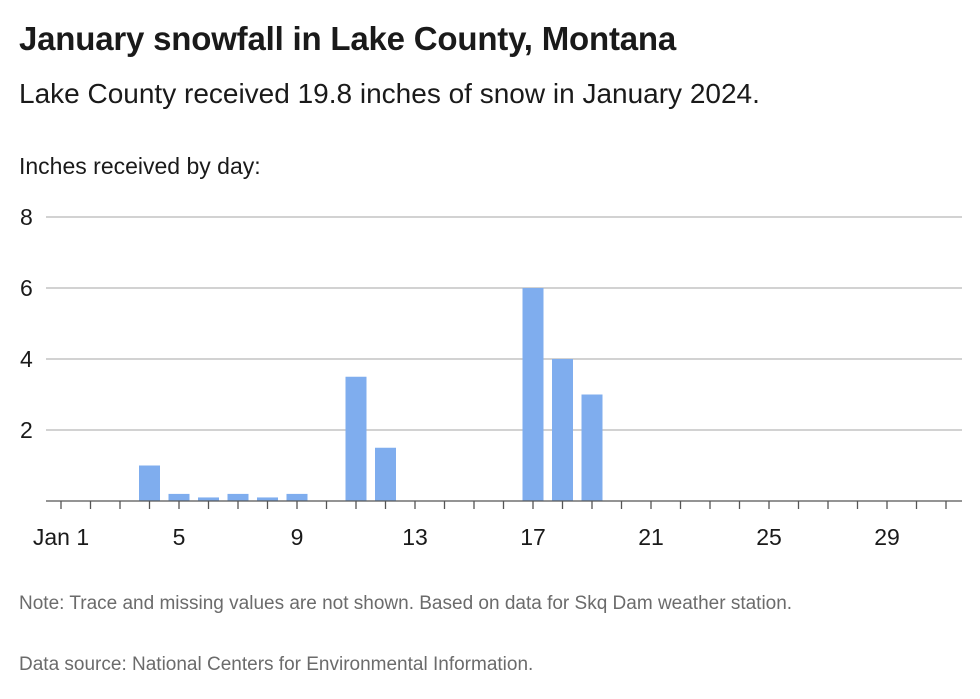  Describe the element at coordinates (297, 537) in the screenshot. I see `x-tick-label: 9` at that location.